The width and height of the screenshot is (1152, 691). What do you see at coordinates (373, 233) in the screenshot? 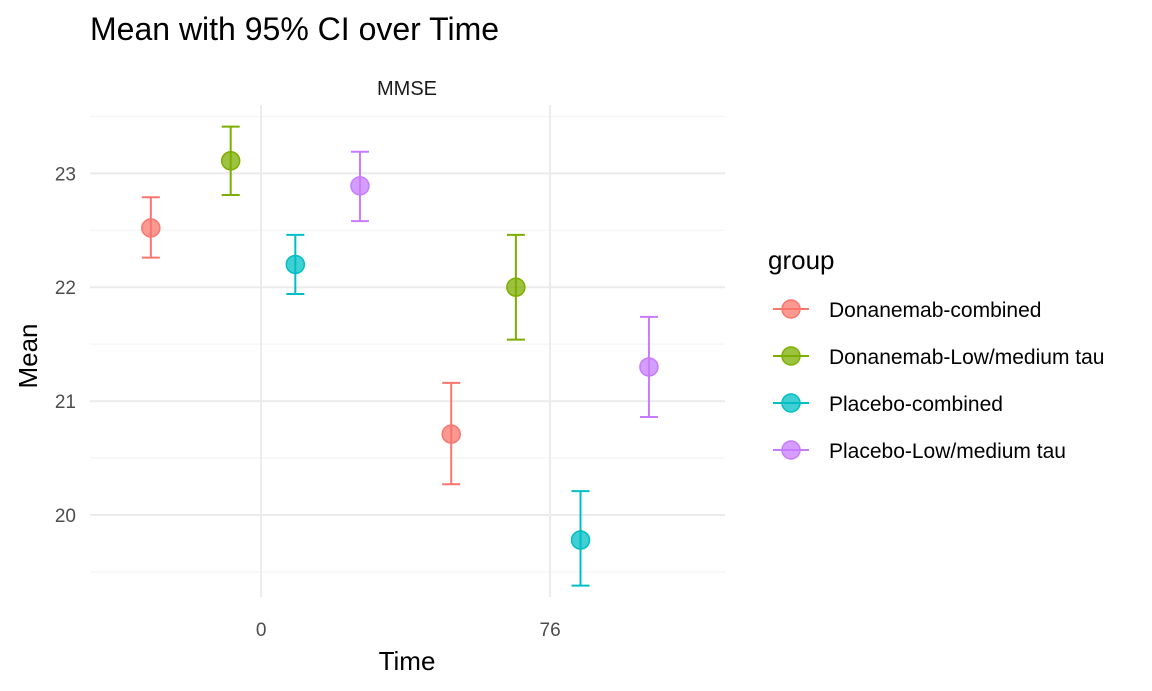
I see `series-donanemab-low-medium-tau` at bounding box center [373, 233].